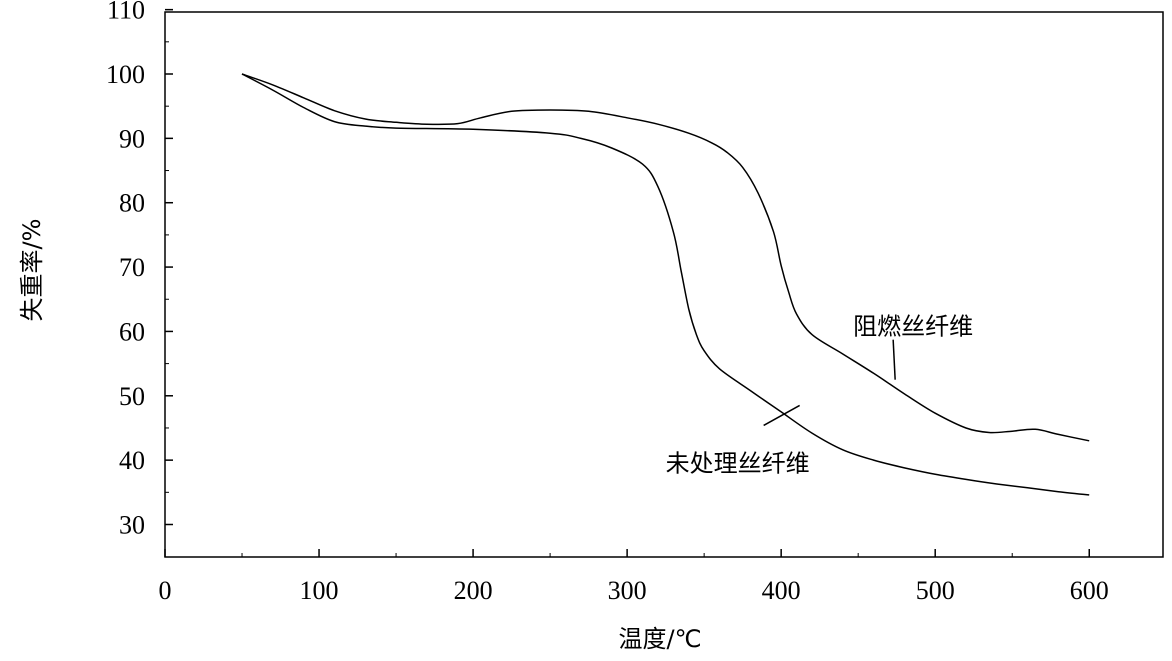 The width and height of the screenshot is (1172, 661). Describe the element at coordinates (132, 396) in the screenshot. I see `y-tick-label: 50` at that location.